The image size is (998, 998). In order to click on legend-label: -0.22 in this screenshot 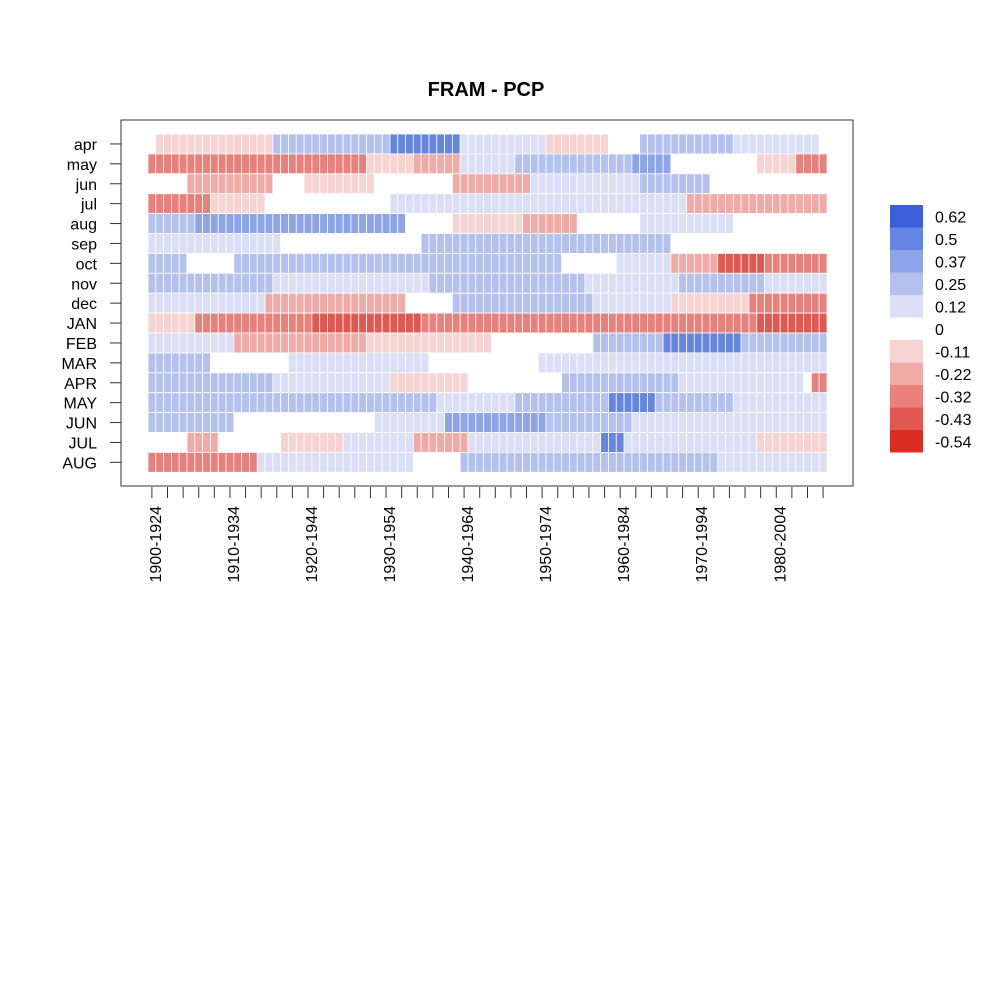, I will do `click(953, 375)`.